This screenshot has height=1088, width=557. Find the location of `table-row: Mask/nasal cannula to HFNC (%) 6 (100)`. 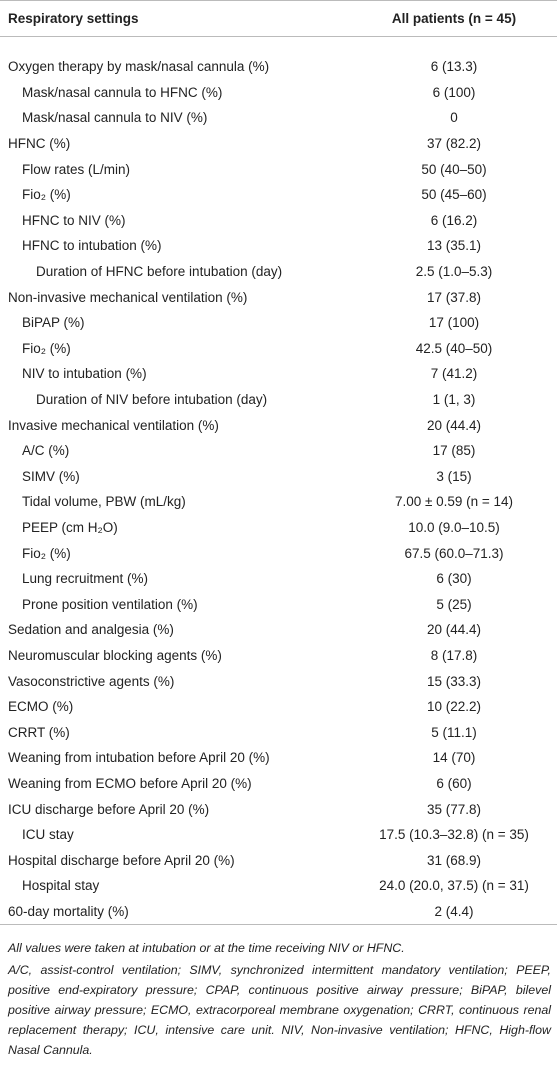

table-row: Mask/nasal cannula to HFNC (%) 6 (100) is located at coordinates (278, 93).